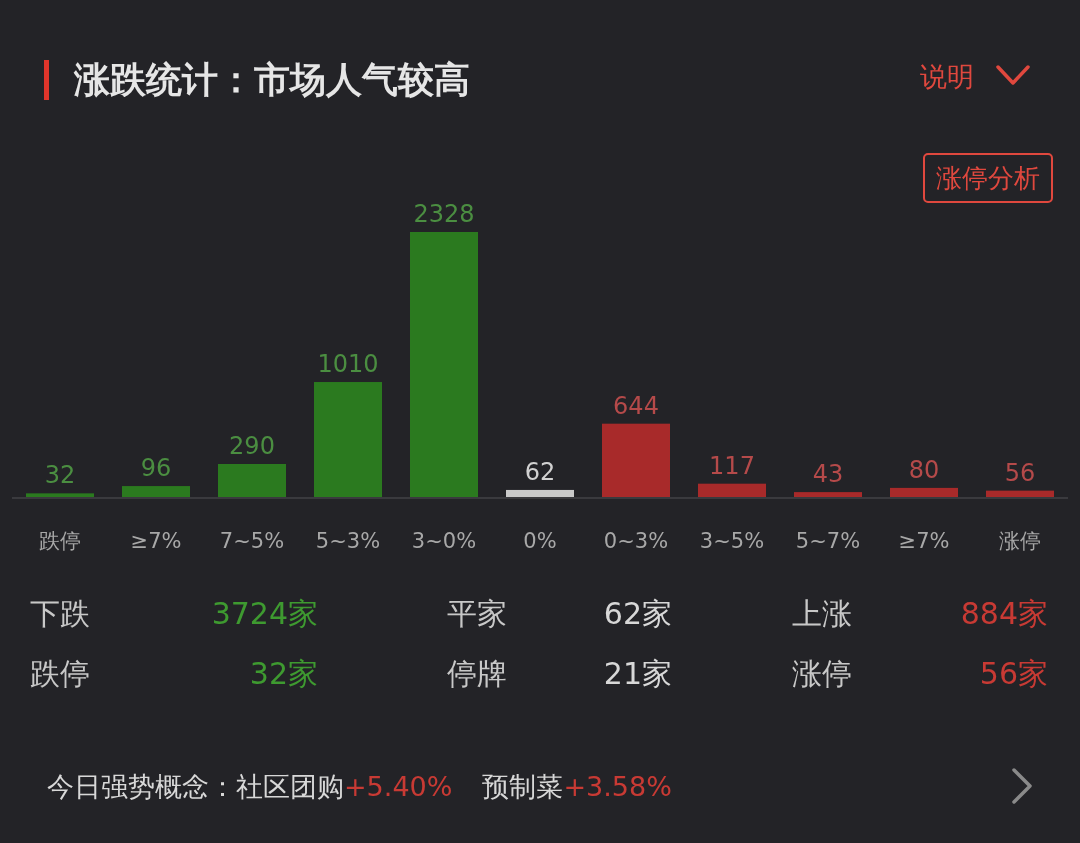 The width and height of the screenshot is (1080, 843). Describe the element at coordinates (732, 465) in the screenshot. I see `data-label: 117` at that location.